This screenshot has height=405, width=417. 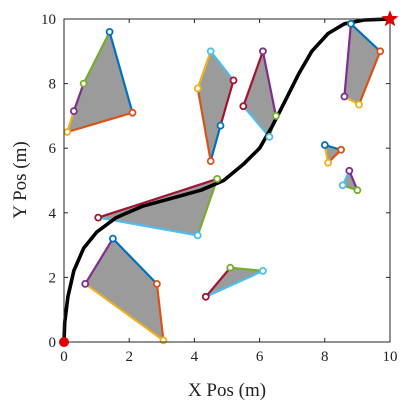 What do you see at coordinates (260, 357) in the screenshot?
I see `x-tick-label-6: 6` at bounding box center [260, 357].